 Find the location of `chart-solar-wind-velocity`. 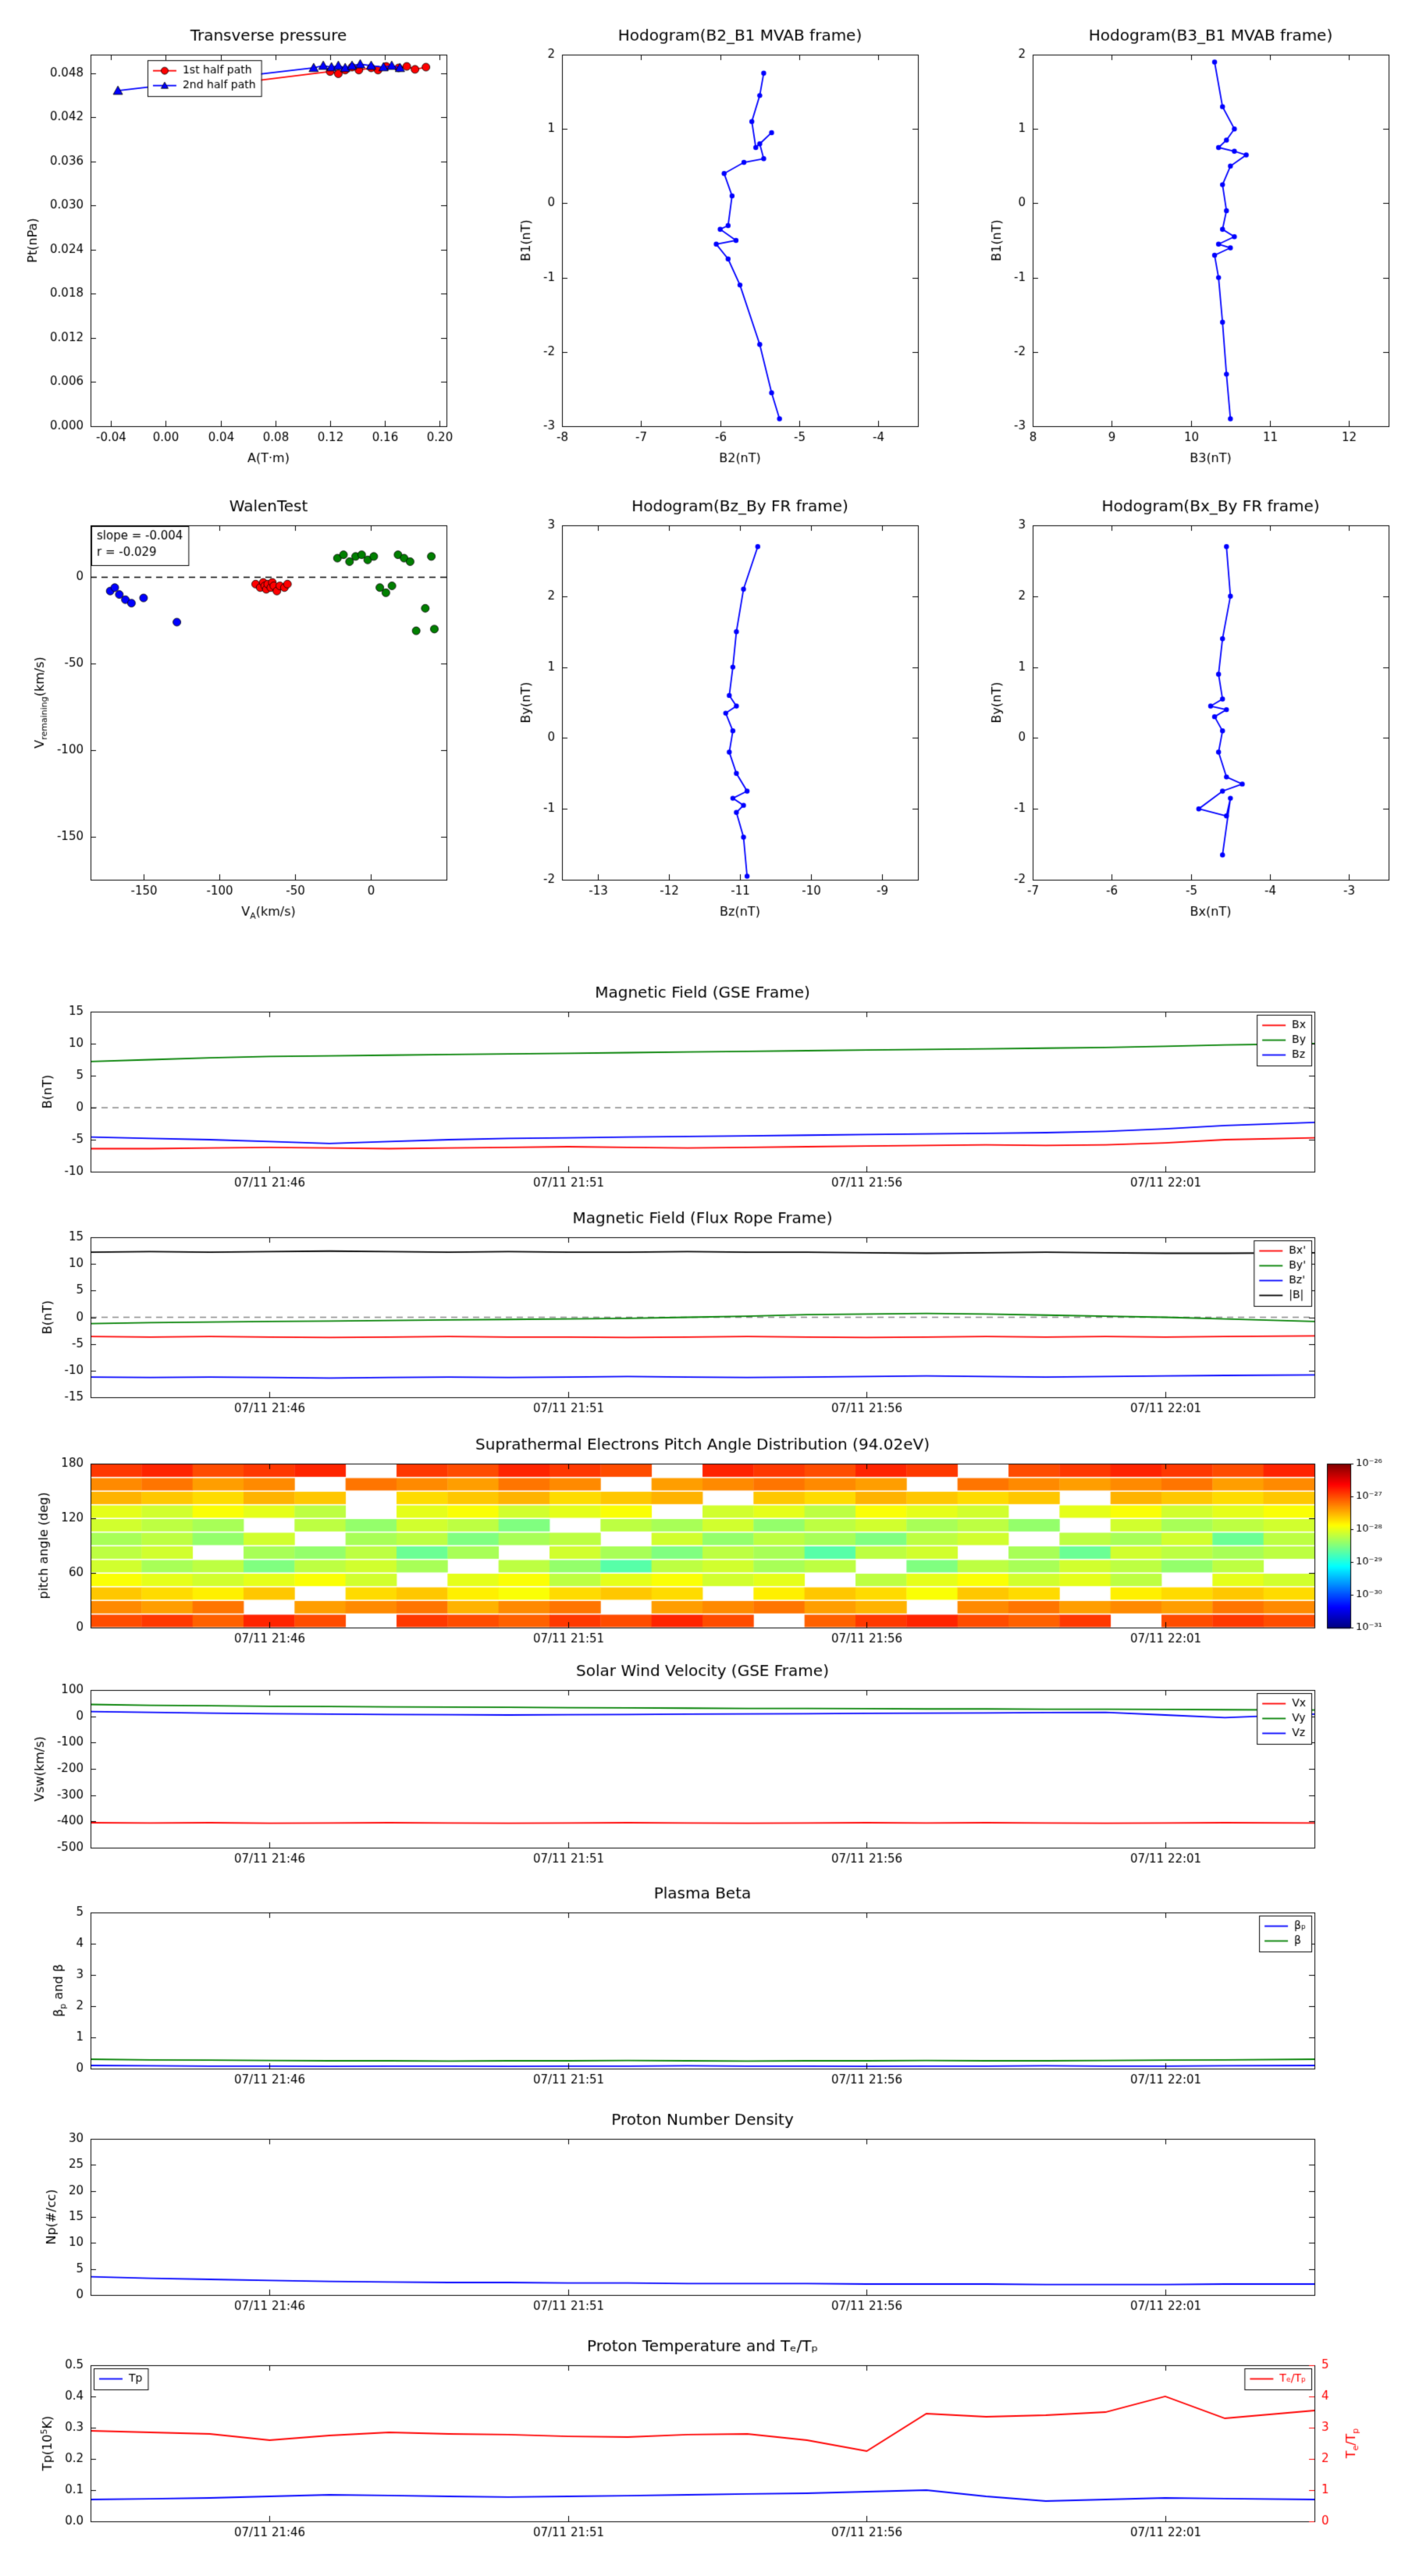

chart-solar-wind-velocity is located at coordinates (703, 1768).